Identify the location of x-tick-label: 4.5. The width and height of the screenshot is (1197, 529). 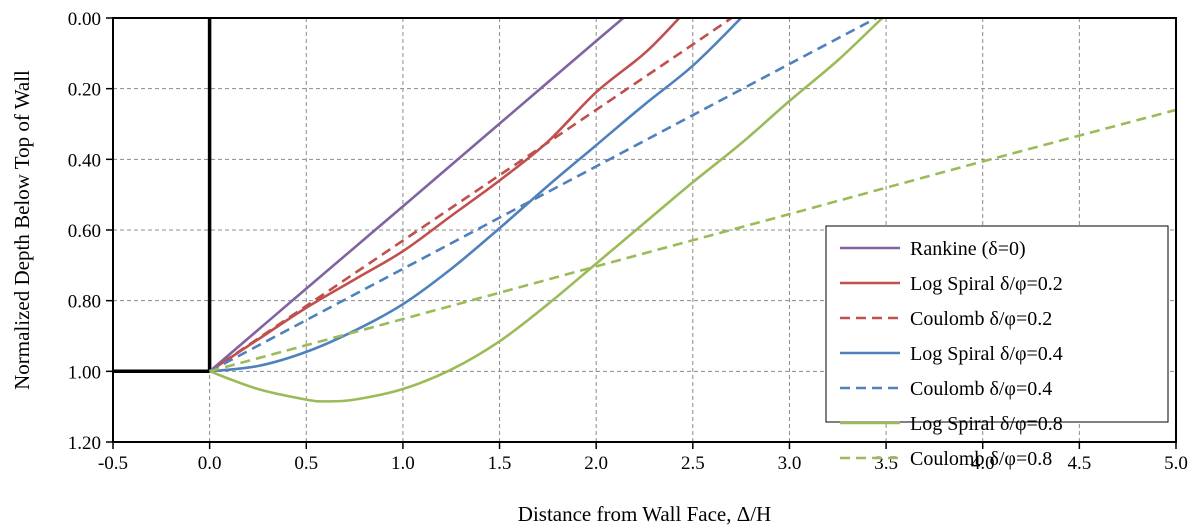
(1079, 463).